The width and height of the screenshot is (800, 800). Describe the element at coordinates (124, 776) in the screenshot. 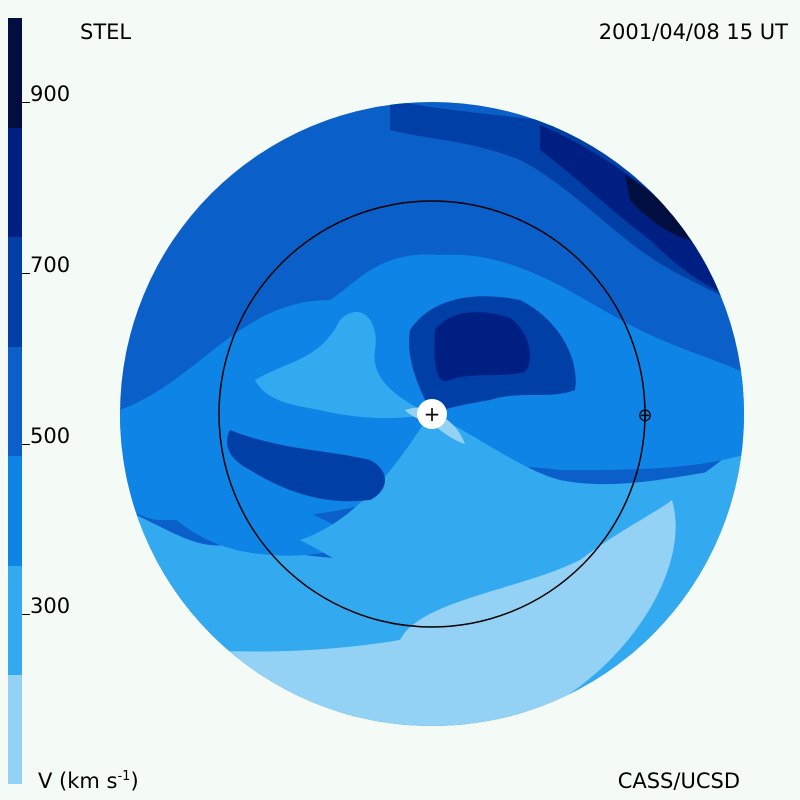

I see `unit-exponent: -1` at that location.